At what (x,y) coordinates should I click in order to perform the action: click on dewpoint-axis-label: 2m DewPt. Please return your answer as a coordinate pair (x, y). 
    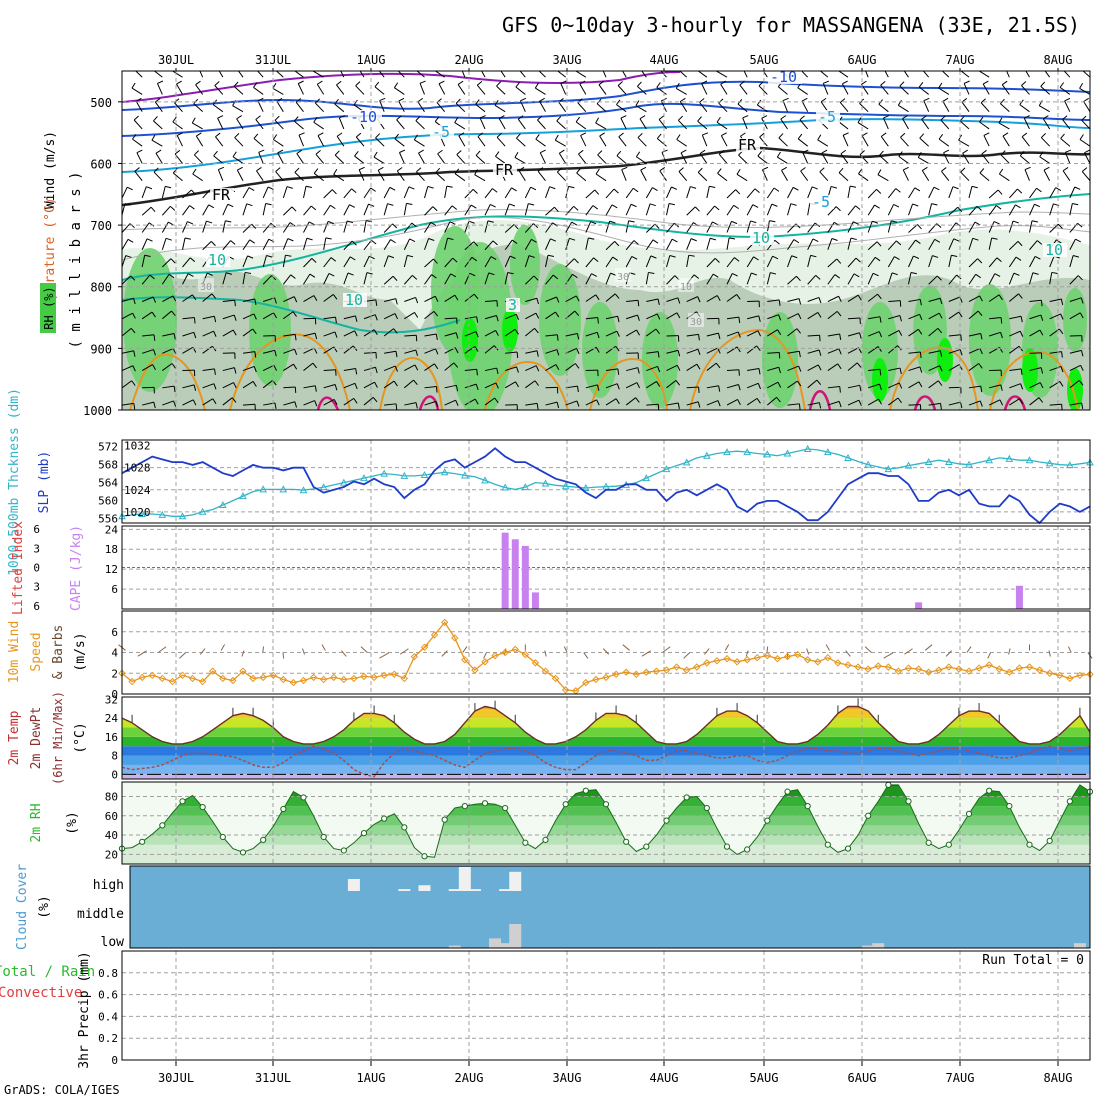
    Looking at the image, I should click on (36, 738).